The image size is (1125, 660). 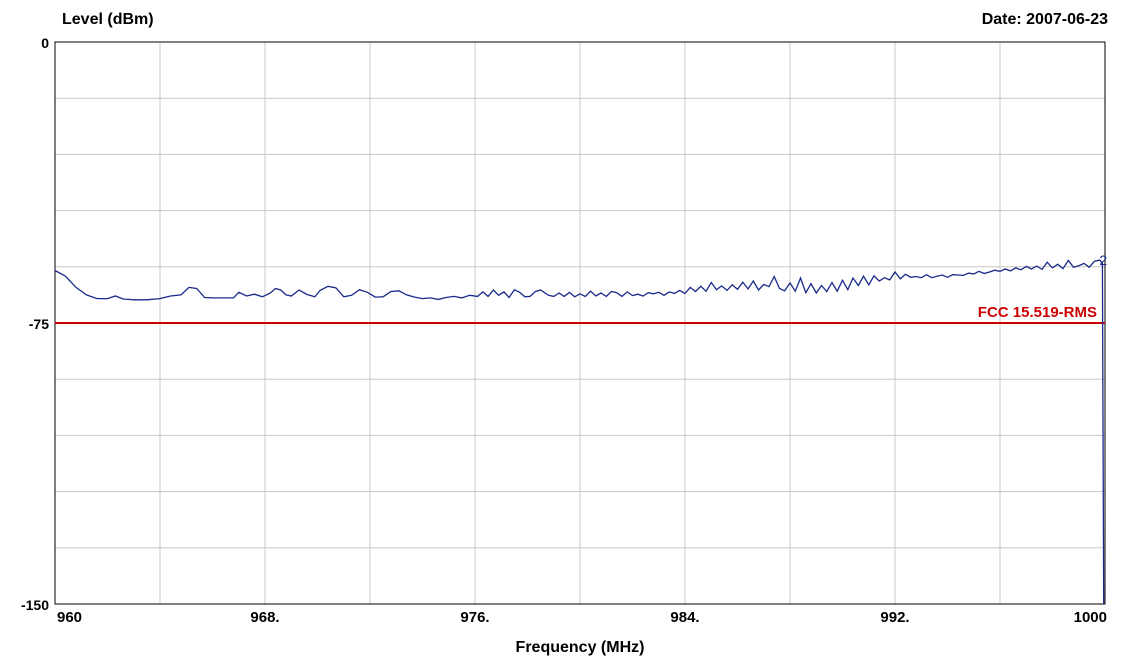 What do you see at coordinates (1045, 19) in the screenshot?
I see `date-label: Date: 2007-06-23` at bounding box center [1045, 19].